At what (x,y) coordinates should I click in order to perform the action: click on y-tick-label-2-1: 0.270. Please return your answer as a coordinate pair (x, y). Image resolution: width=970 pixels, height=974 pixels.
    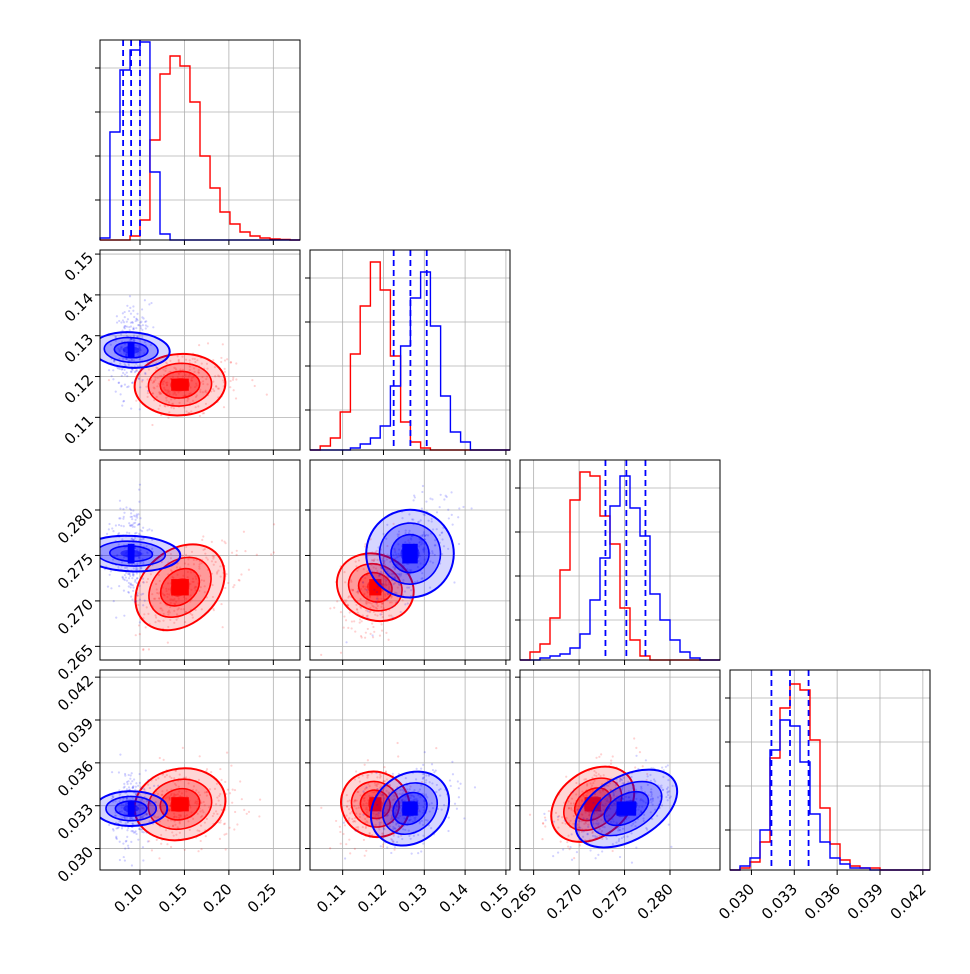
    Looking at the image, I should click on (75, 616).